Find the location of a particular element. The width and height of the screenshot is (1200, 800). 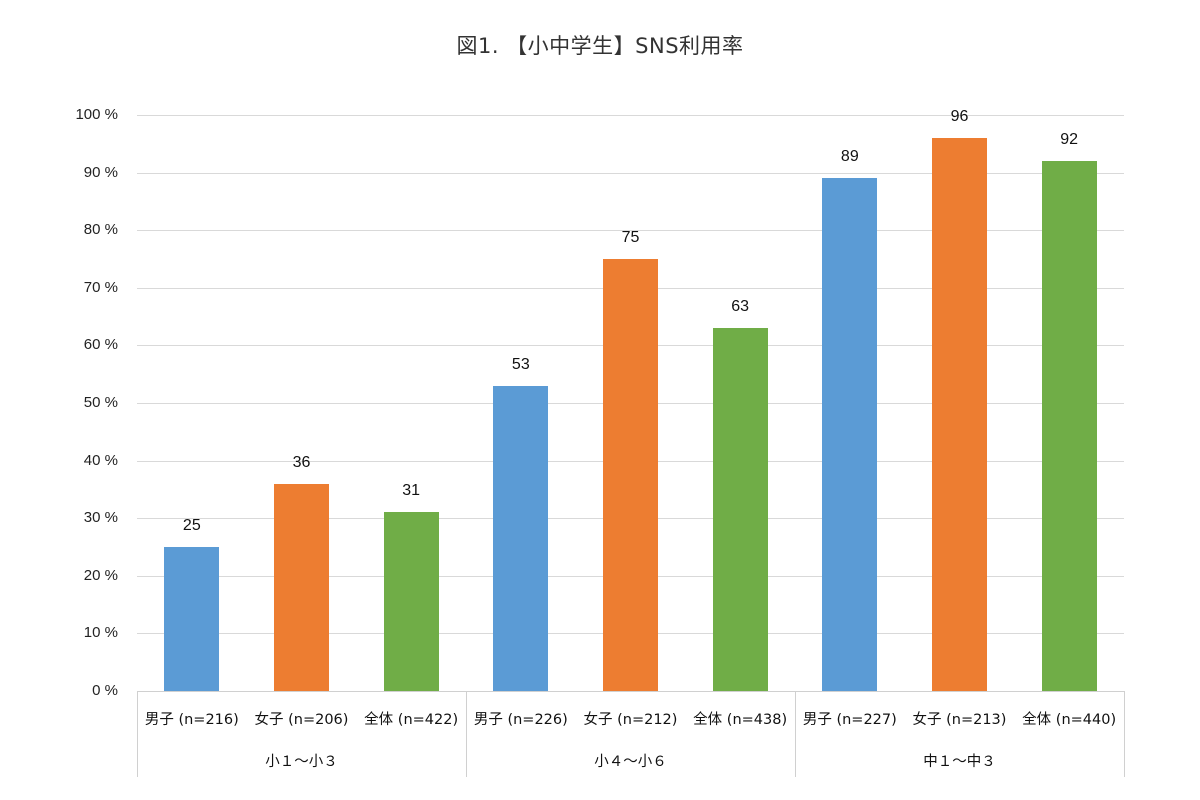

data-label: 92 is located at coordinates (1069, 140).